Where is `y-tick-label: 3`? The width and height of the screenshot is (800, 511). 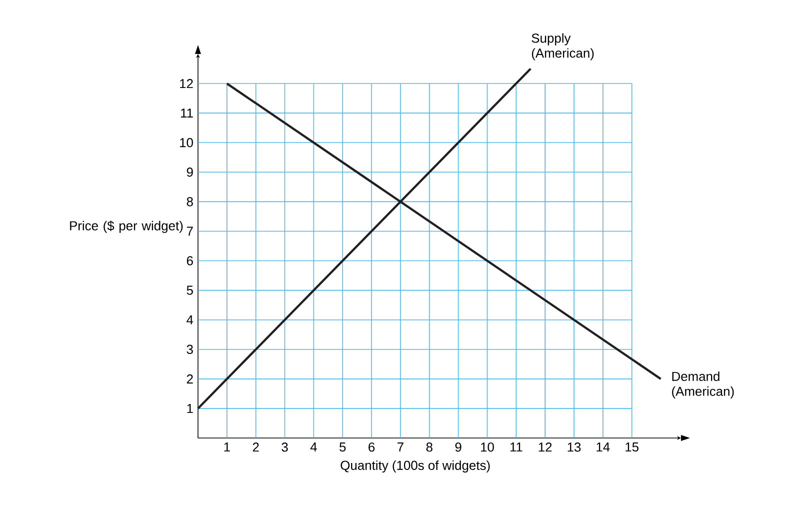
y-tick-label: 3 is located at coordinates (189, 349).